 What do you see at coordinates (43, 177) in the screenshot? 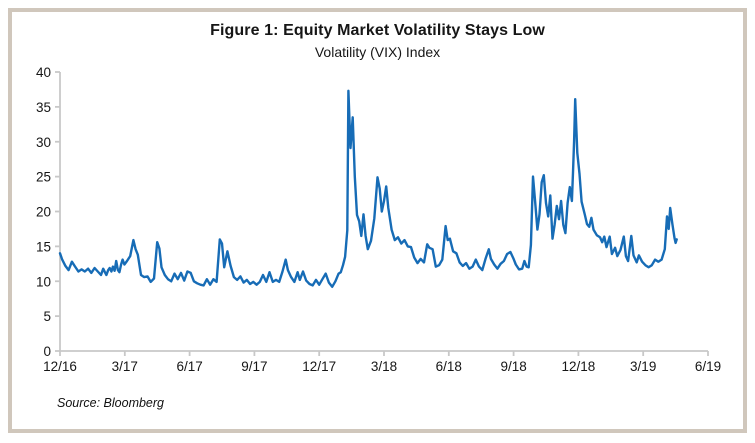
I see `y-tick-label: 25` at bounding box center [43, 177].